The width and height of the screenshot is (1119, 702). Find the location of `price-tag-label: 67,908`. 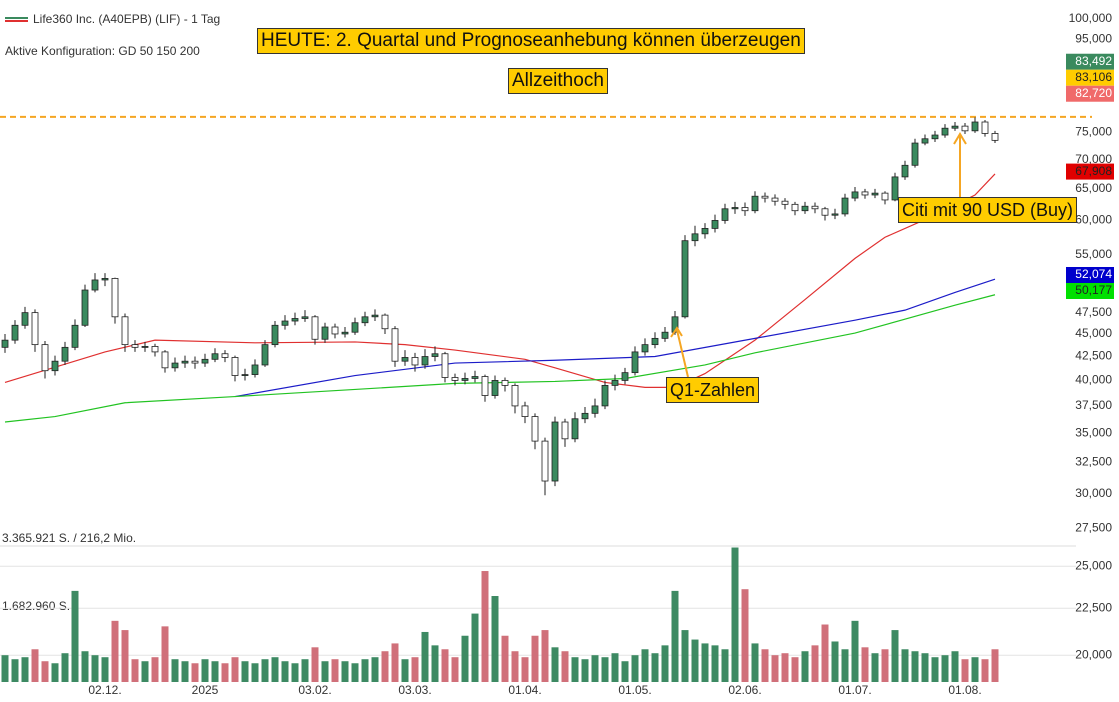

price-tag-label: 67,908 is located at coordinates (1093, 171).